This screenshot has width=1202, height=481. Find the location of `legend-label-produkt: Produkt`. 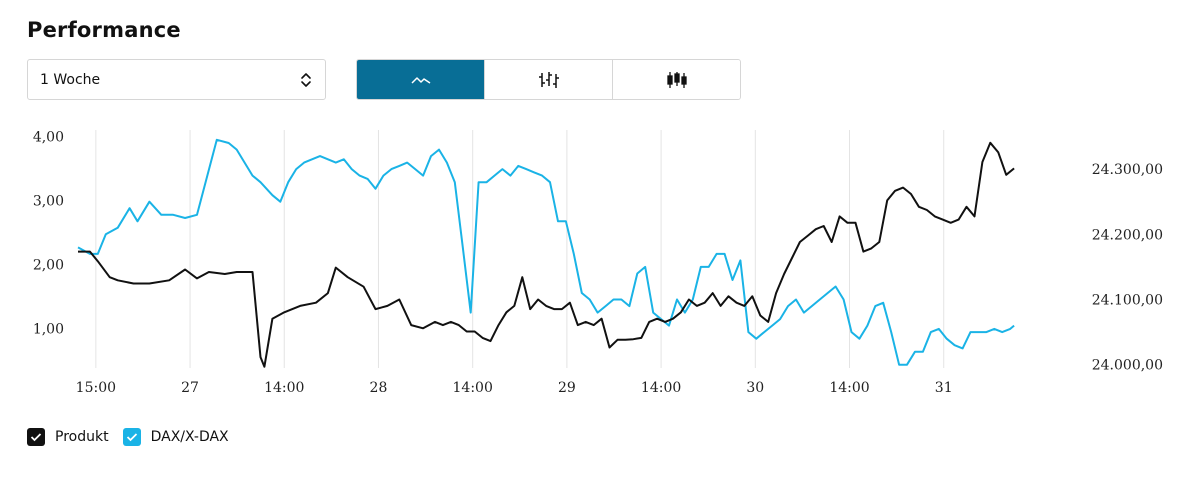

legend-label-produkt: Produkt is located at coordinates (82, 437).